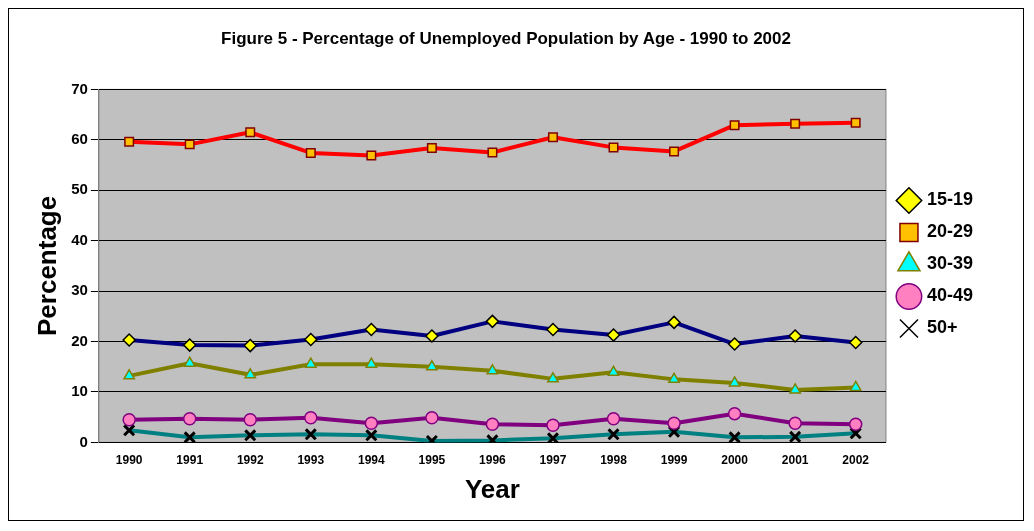 The image size is (1034, 531). Describe the element at coordinates (46, 265) in the screenshot. I see `y-axis-title: Percentage` at that location.